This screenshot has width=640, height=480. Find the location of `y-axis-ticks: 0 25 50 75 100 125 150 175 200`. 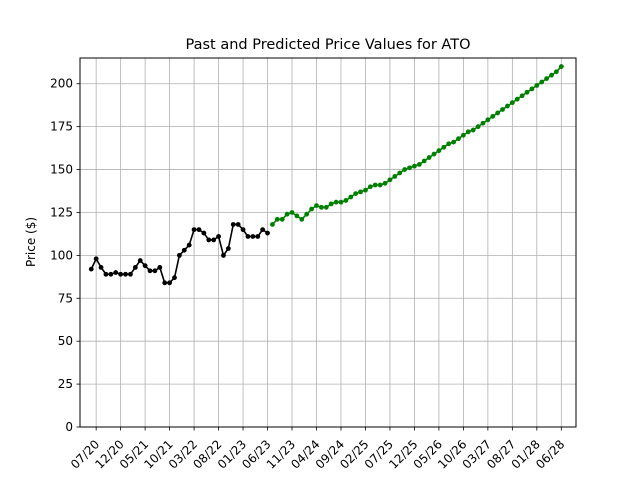

y-axis-ticks: 0 25 50 75 100 125 150 175 200 is located at coordinates (65, 255).